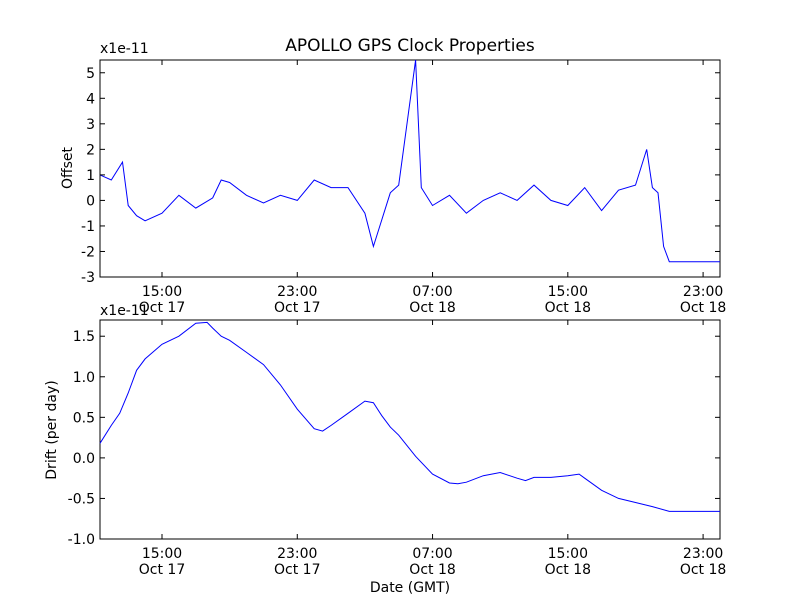 The image size is (800, 600). Describe the element at coordinates (90, 74) in the screenshot. I see `offset-y-tick-label: 5` at that location.